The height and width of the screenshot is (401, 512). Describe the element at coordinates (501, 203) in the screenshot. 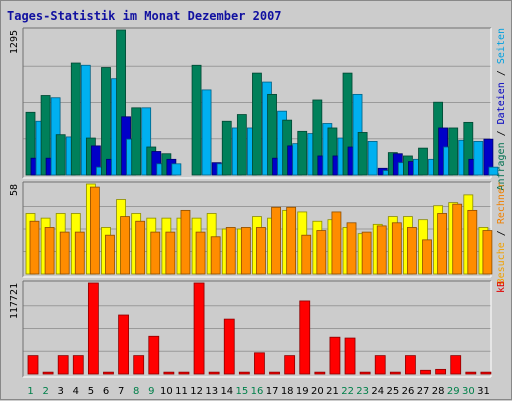

I see `legend-entry: Rechner` at that location.